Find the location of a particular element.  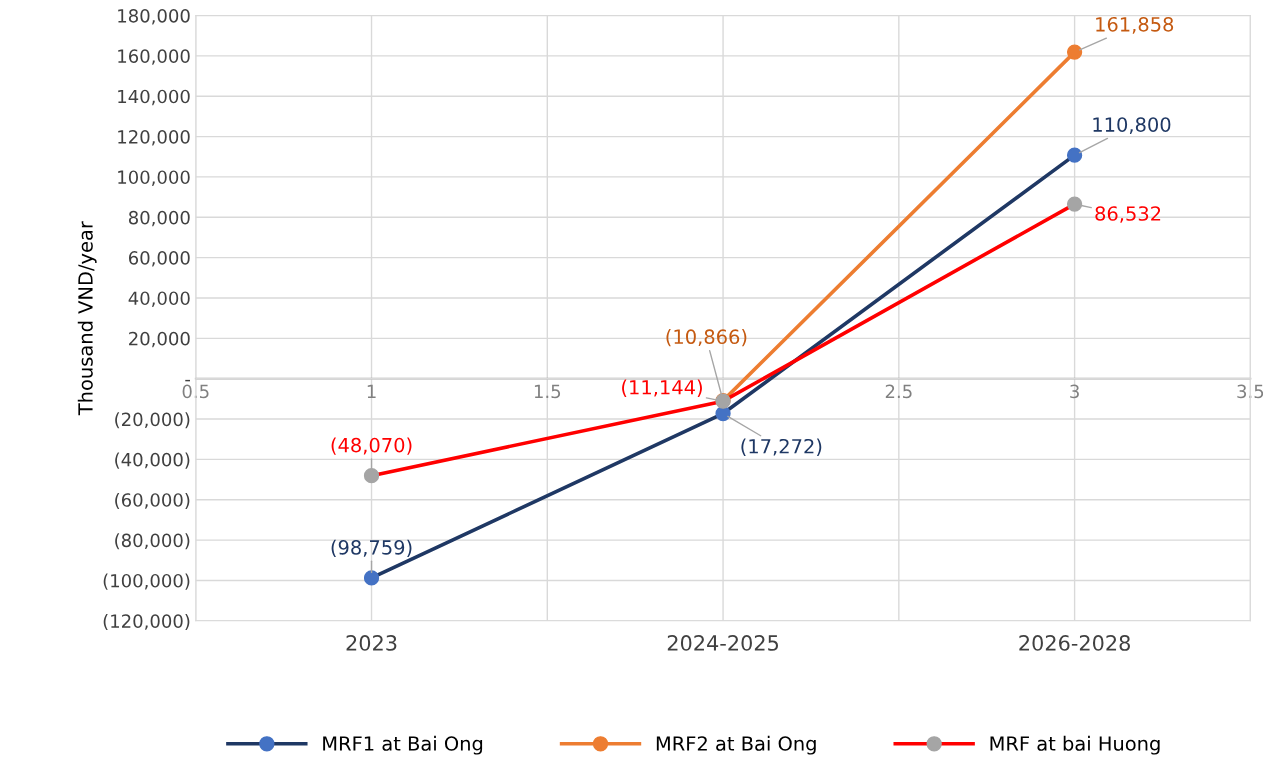

legend-label: MRF1 at Bai Ong is located at coordinates (403, 745).